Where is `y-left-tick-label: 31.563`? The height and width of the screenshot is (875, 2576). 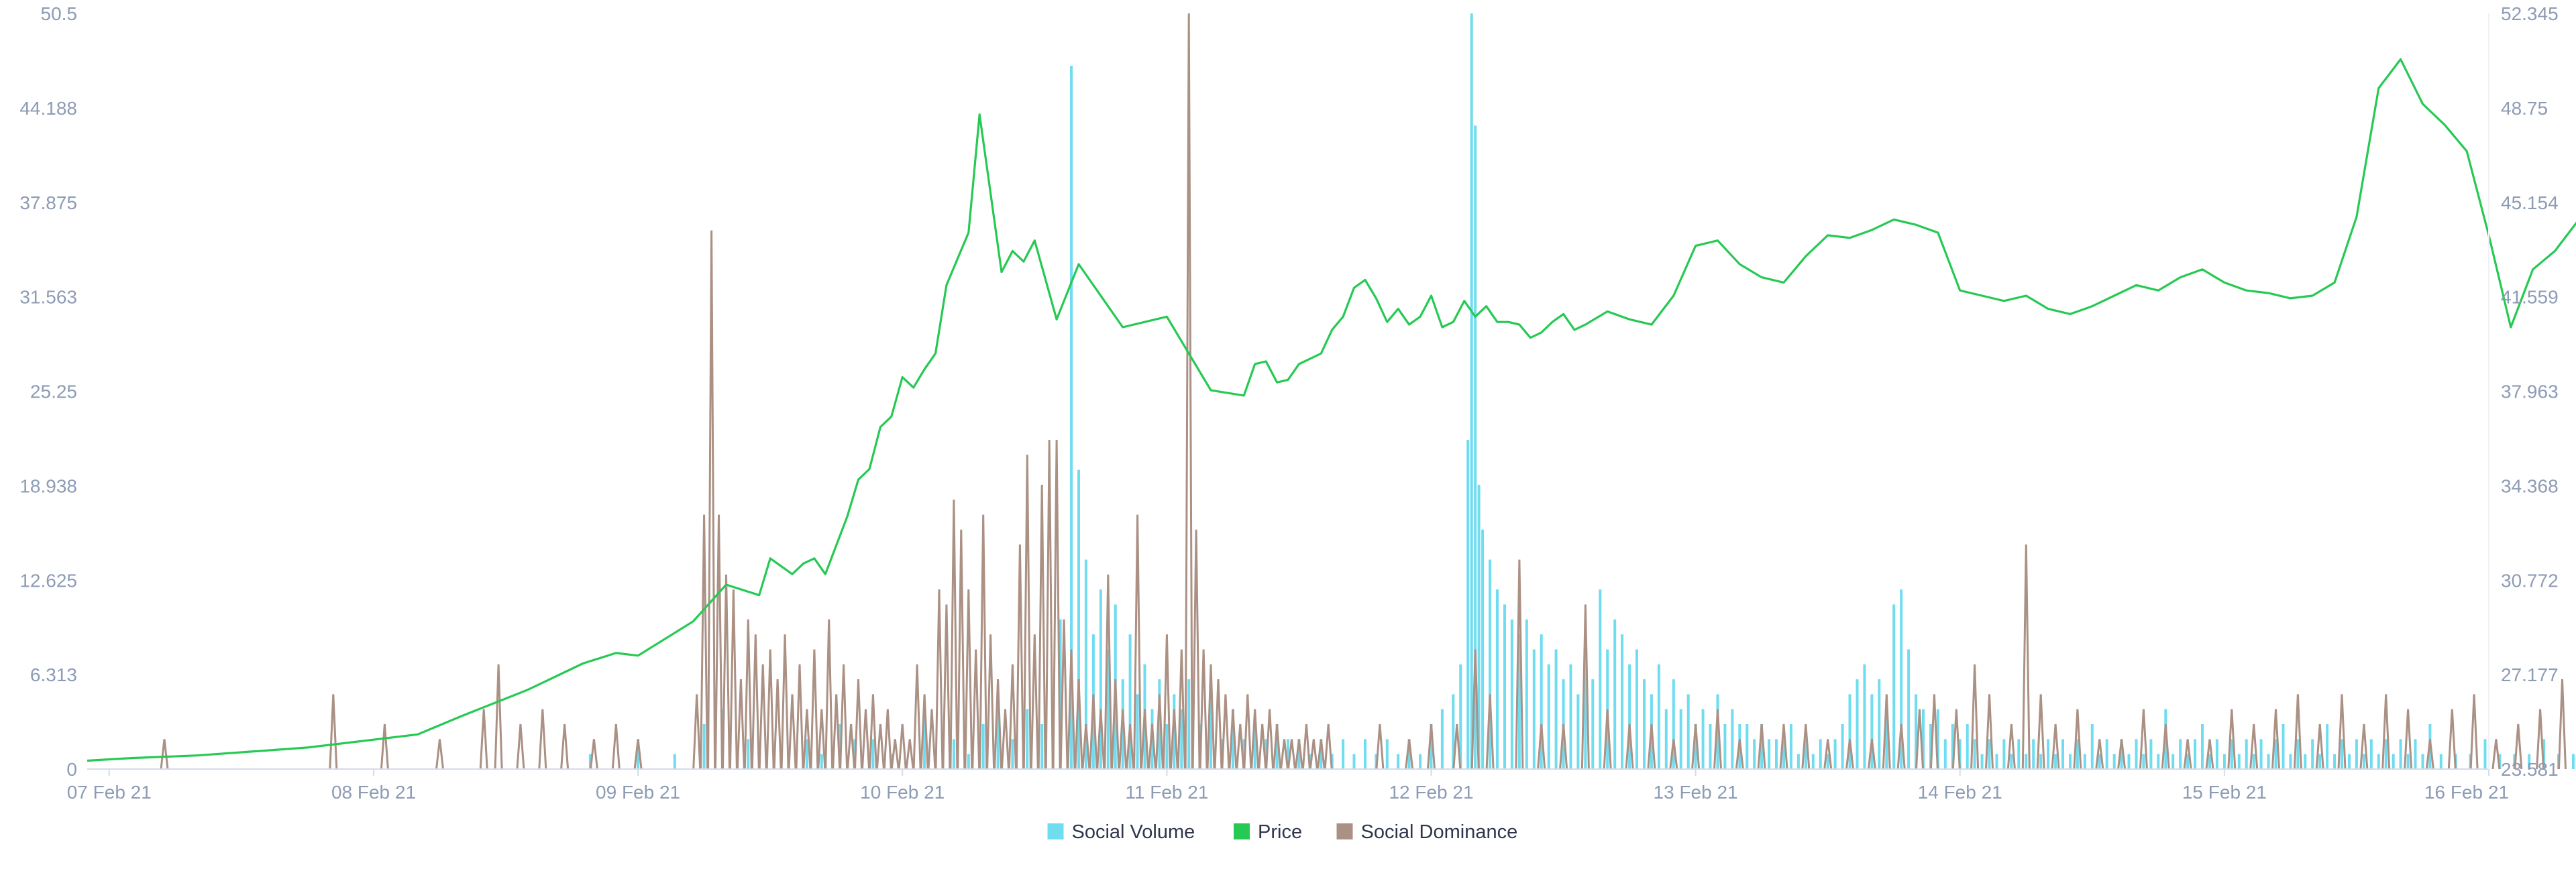 y-left-tick-label: 31.563 is located at coordinates (48, 297).